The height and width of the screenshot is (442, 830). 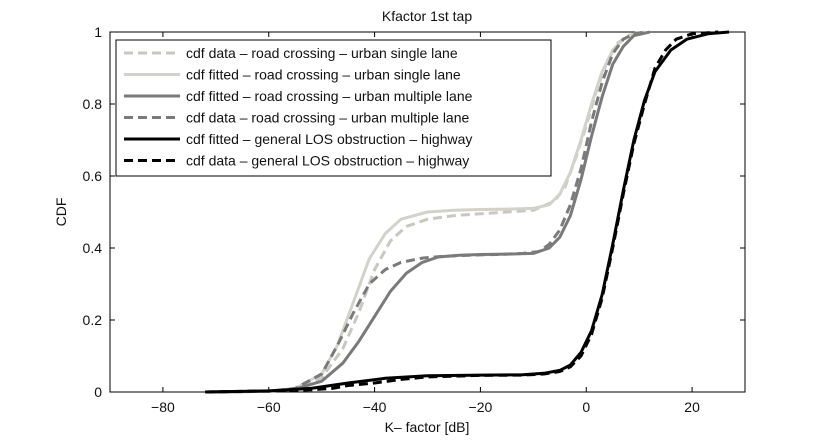 What do you see at coordinates (481, 407) in the screenshot?
I see `x-tick-label: −20` at bounding box center [481, 407].